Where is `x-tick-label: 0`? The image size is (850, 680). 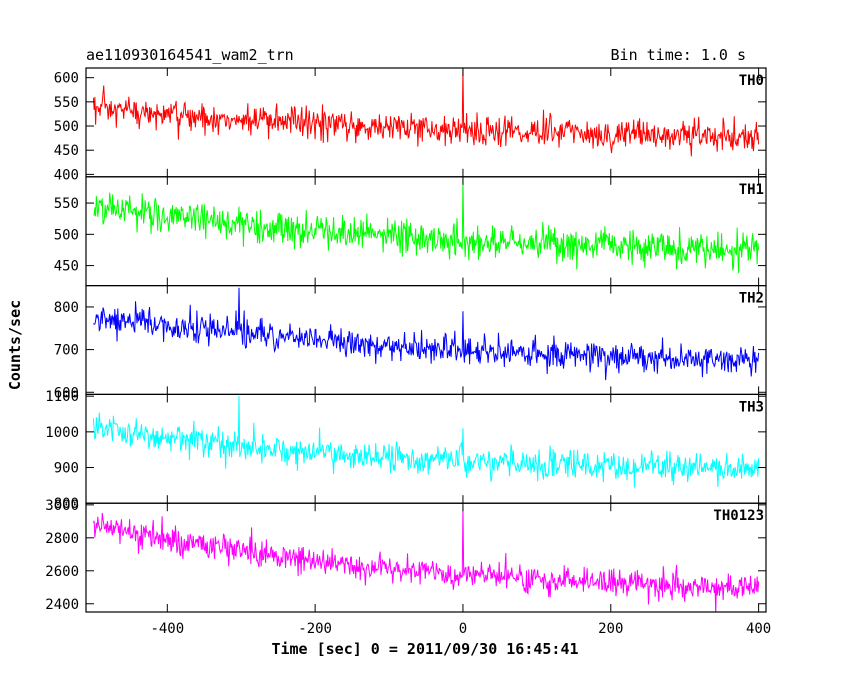 x-tick-label: 0 is located at coordinates (463, 629).